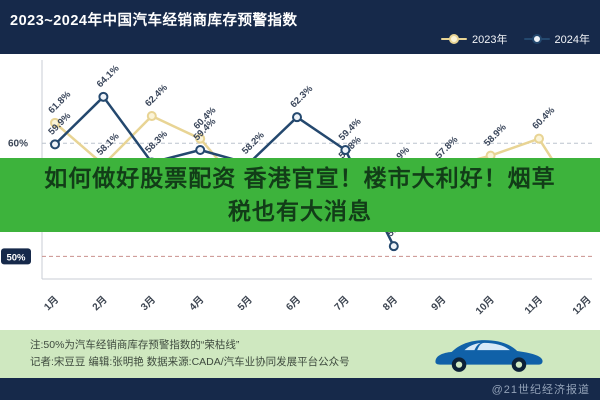  Describe the element at coordinates (300, 177) in the screenshot. I see `overlay-ad-line1: 如何做好股票配资 香港官宣！楼市大利好！烟草` at that location.